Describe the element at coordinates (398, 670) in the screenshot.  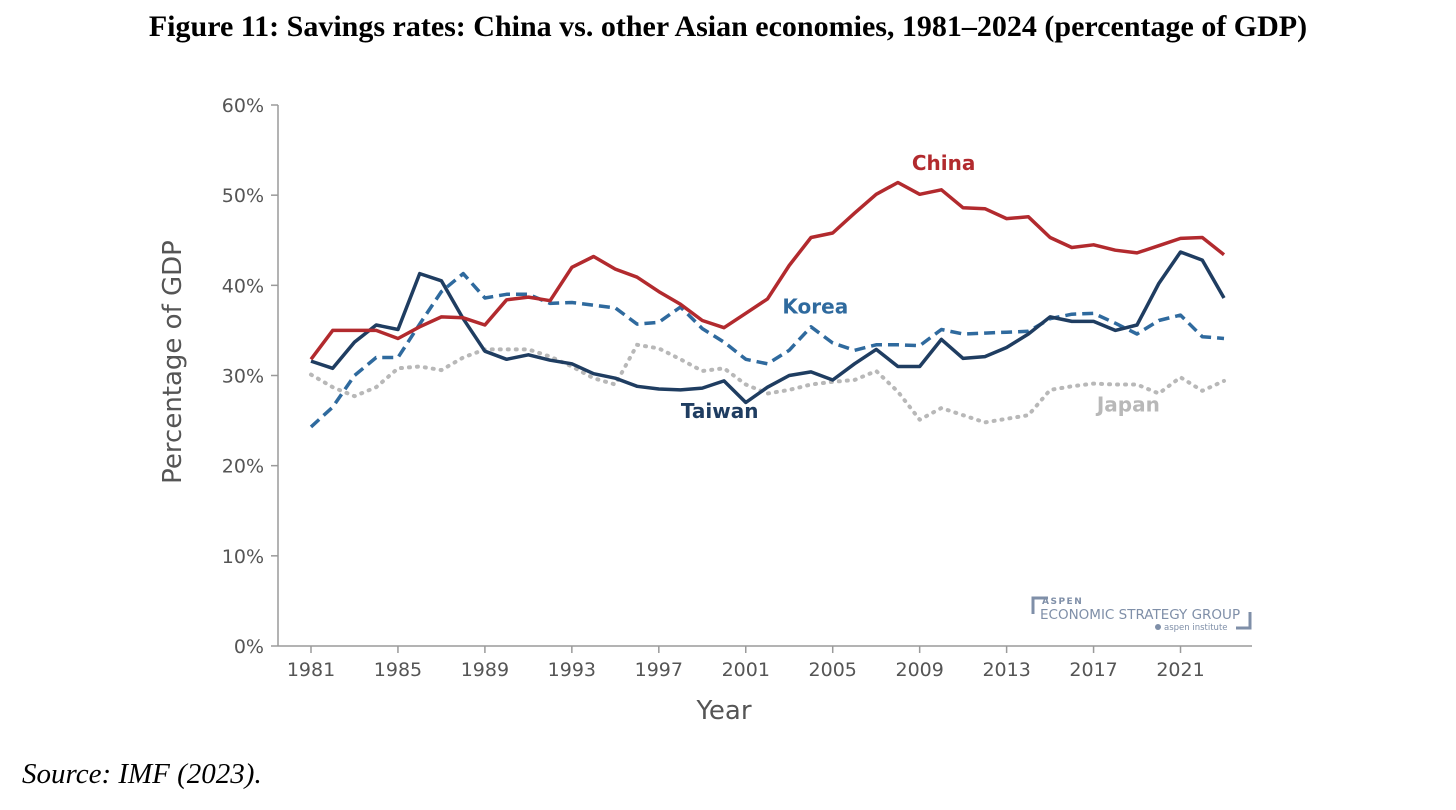
I see `x-tick-label: 1985` at that location.